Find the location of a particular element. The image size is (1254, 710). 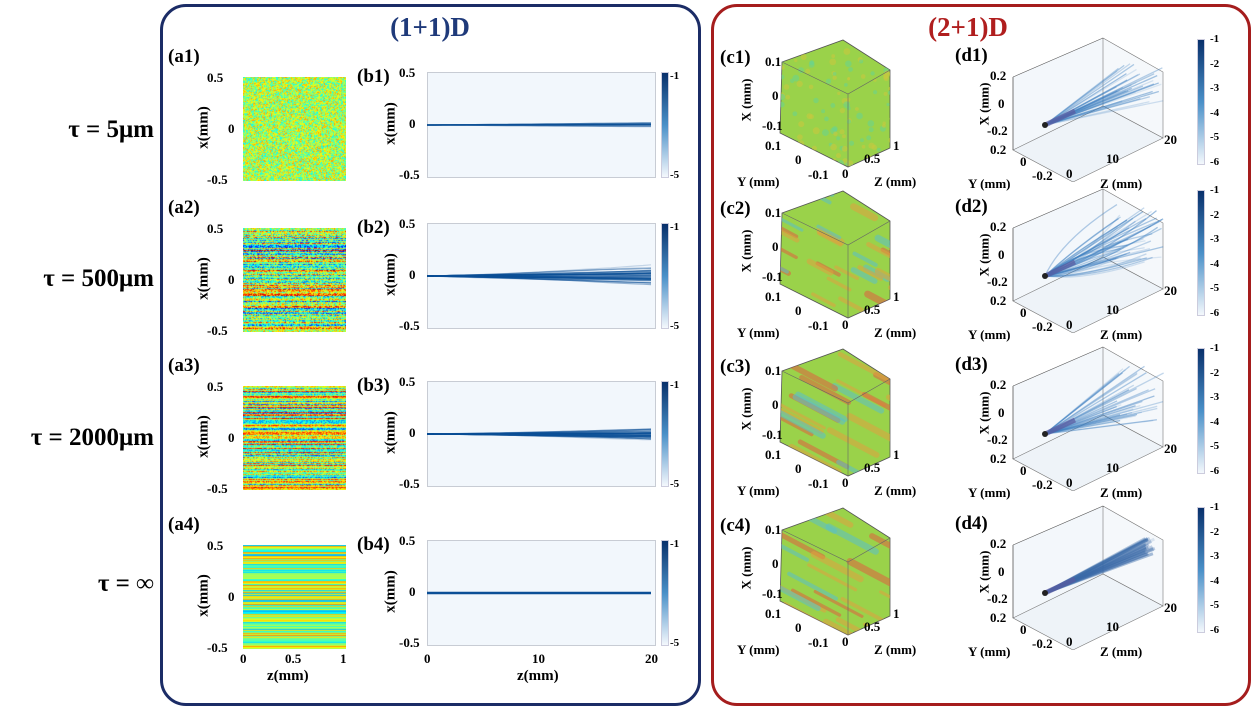

d-ytick: 0.2 is located at coordinates (998, 617).